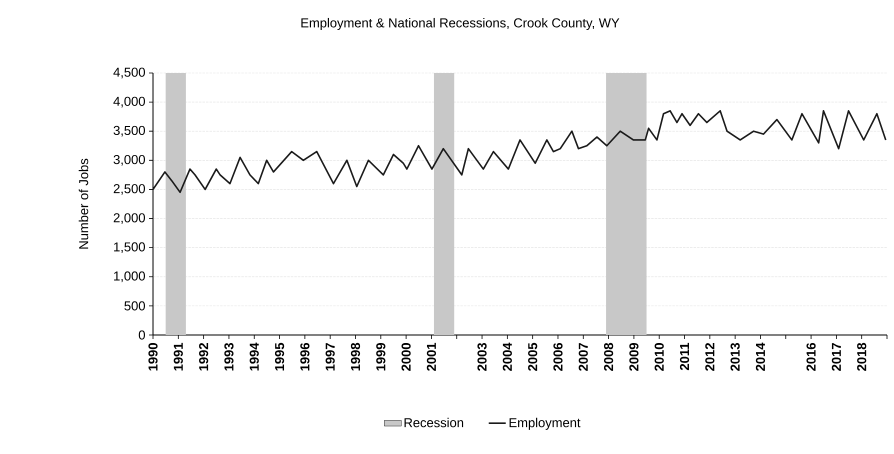 The image size is (894, 454). What do you see at coordinates (305, 356) in the screenshot?
I see `x-tick-label: 1996` at bounding box center [305, 356].